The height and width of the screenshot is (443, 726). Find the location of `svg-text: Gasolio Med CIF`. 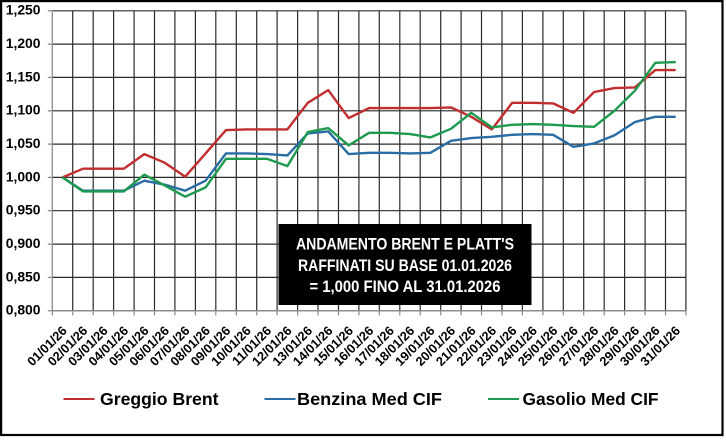

svg-text: Gasolio Med CIF is located at coordinates (591, 399).